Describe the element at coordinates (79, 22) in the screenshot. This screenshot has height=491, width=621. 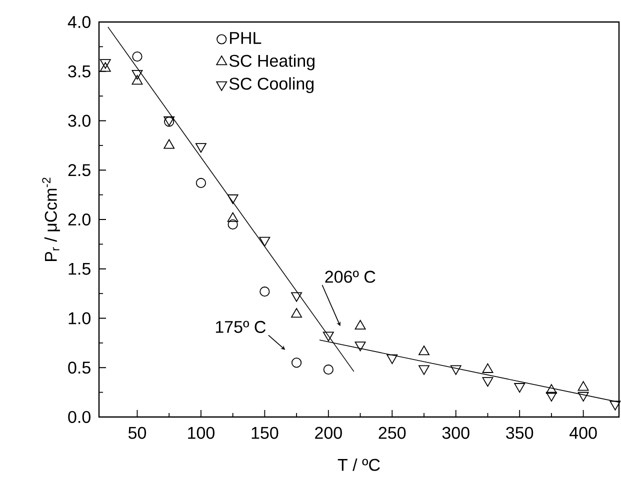
I see `y-tick-label: 4.0` at that location.